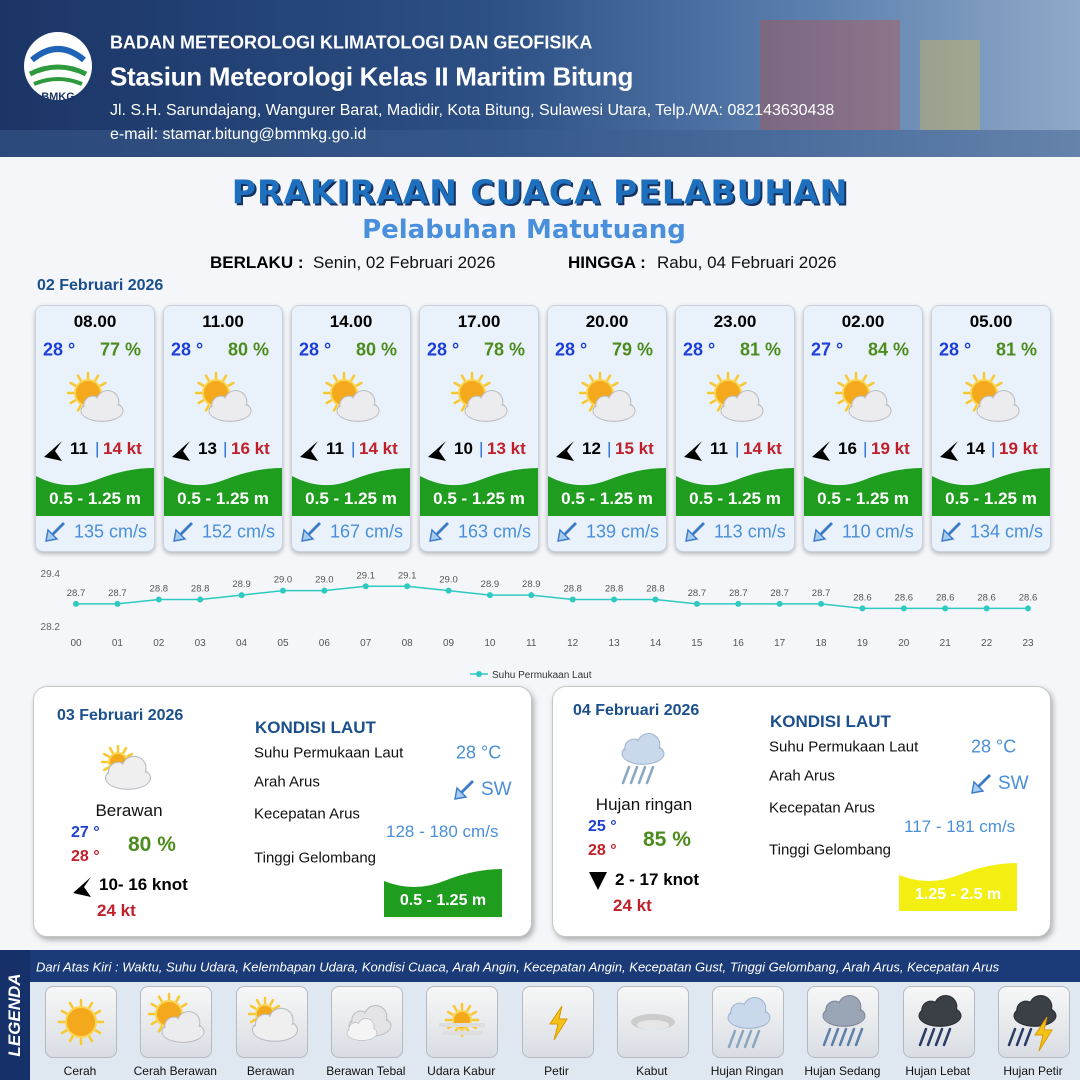 The height and width of the screenshot is (1080, 1080). I want to click on wind-speed: 11, so click(79, 448).